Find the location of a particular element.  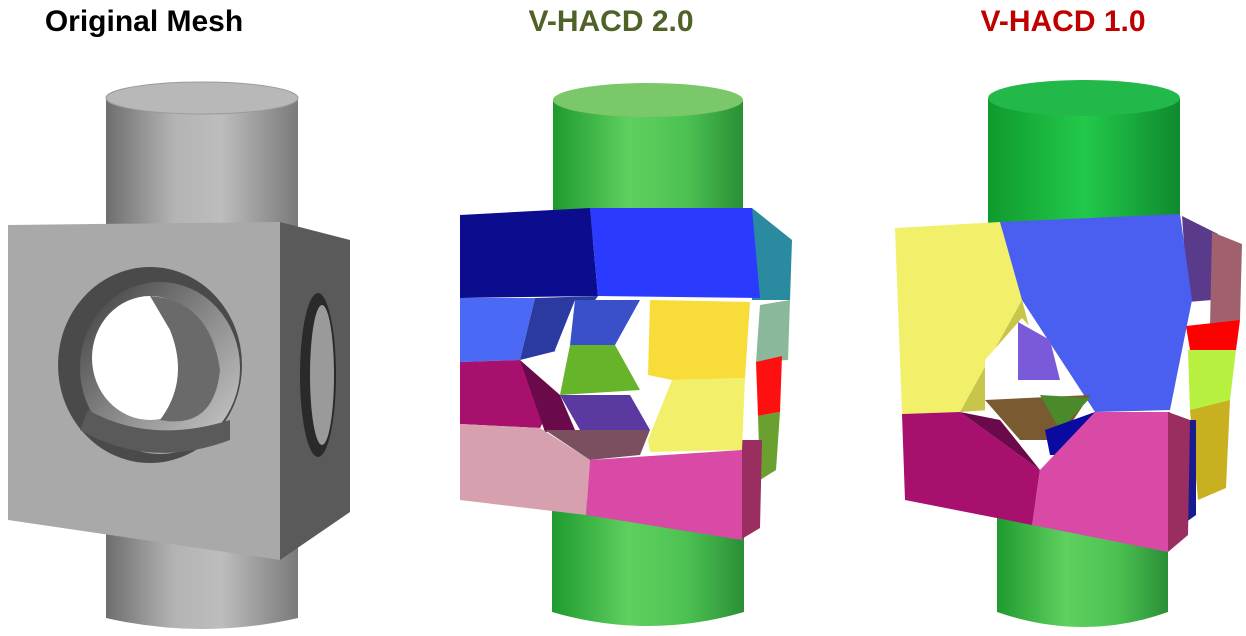

green-cylinder-top-v1 is located at coordinates (1084, 164).